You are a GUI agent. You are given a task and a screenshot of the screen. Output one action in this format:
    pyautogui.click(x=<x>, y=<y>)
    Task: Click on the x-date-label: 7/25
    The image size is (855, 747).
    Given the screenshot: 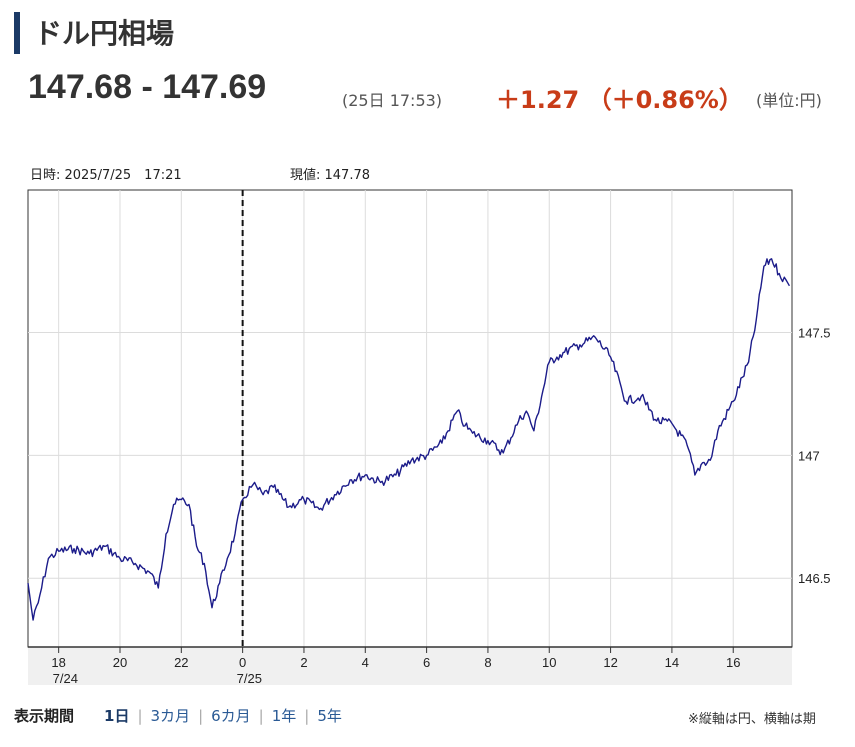 What is the action you would take?
    pyautogui.click(x=249, y=678)
    